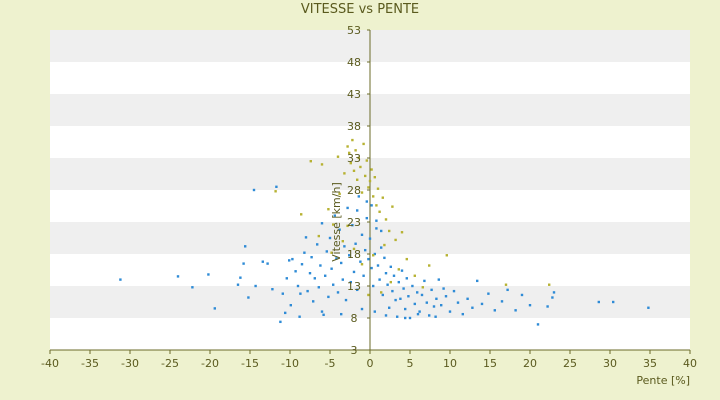  What do you see at coordinates (354, 190) in the screenshot?
I see `y-tick-label: 28` at bounding box center [354, 190].